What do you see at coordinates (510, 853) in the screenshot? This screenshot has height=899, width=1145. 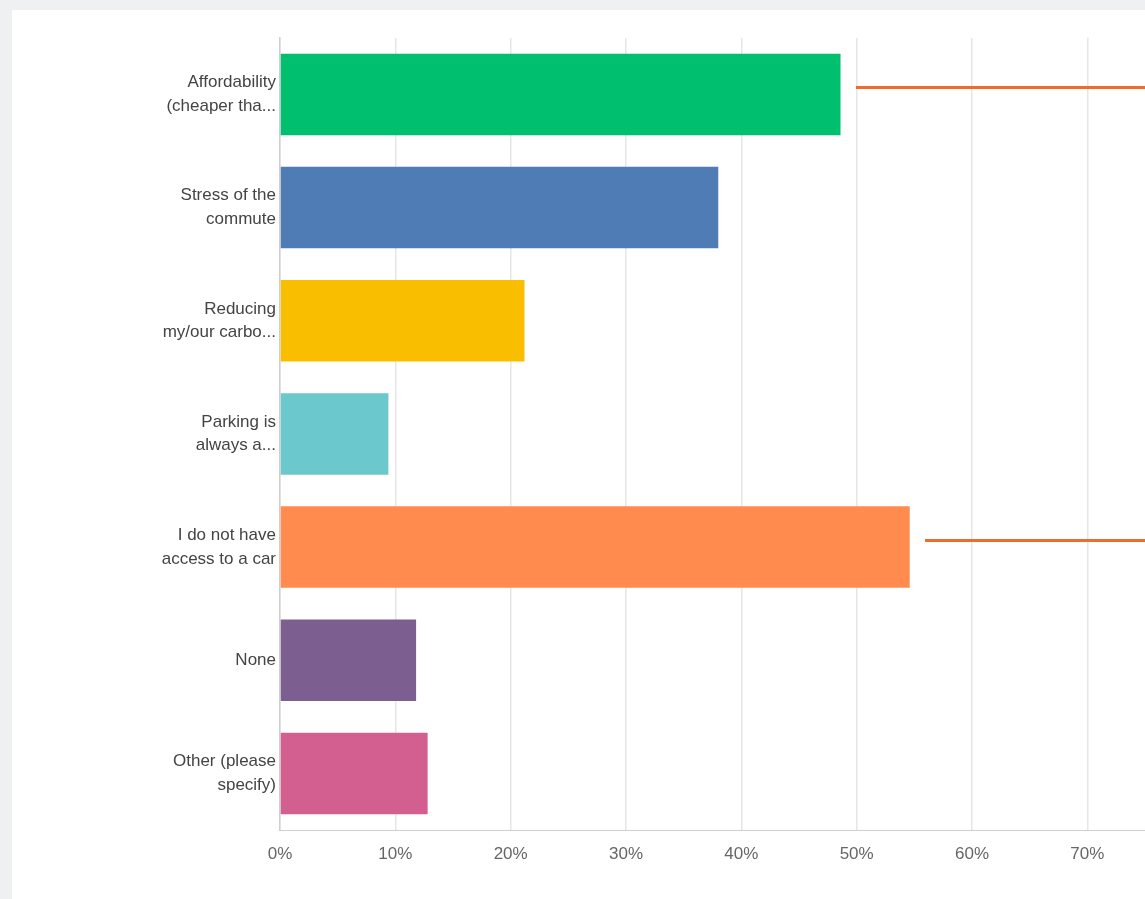 I see `x-tick-label: 20%` at bounding box center [510, 853].